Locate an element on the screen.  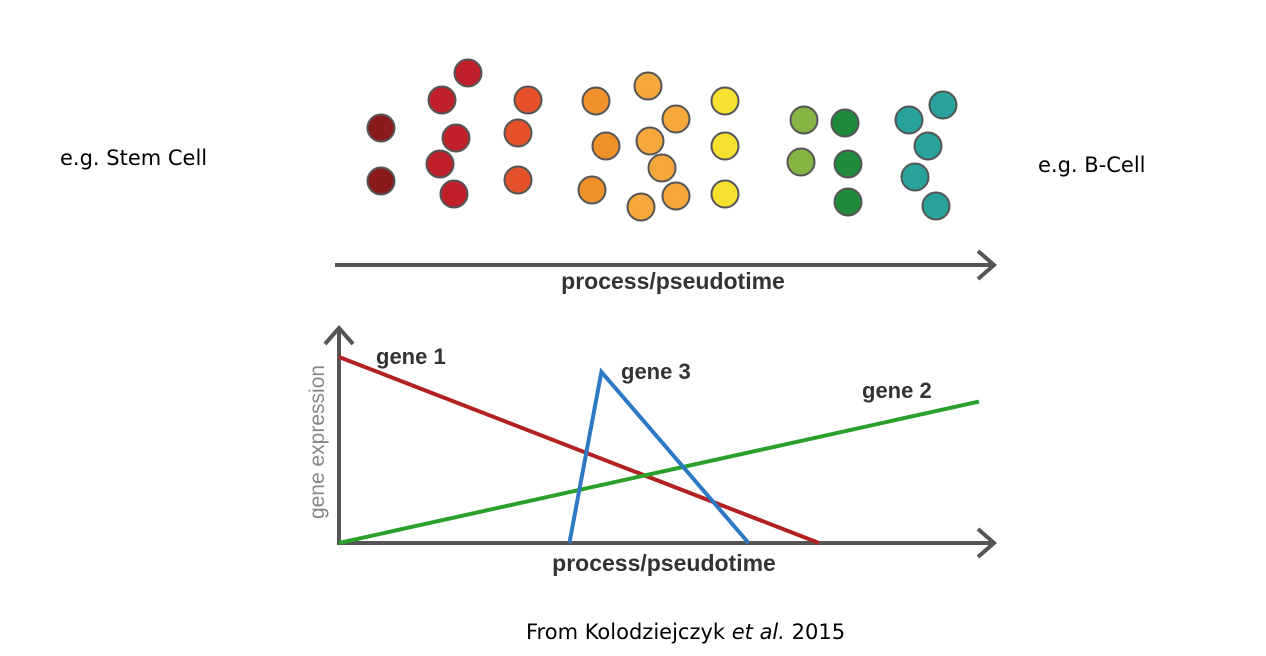
top-axis-arrowhead is located at coordinates (987, 265).